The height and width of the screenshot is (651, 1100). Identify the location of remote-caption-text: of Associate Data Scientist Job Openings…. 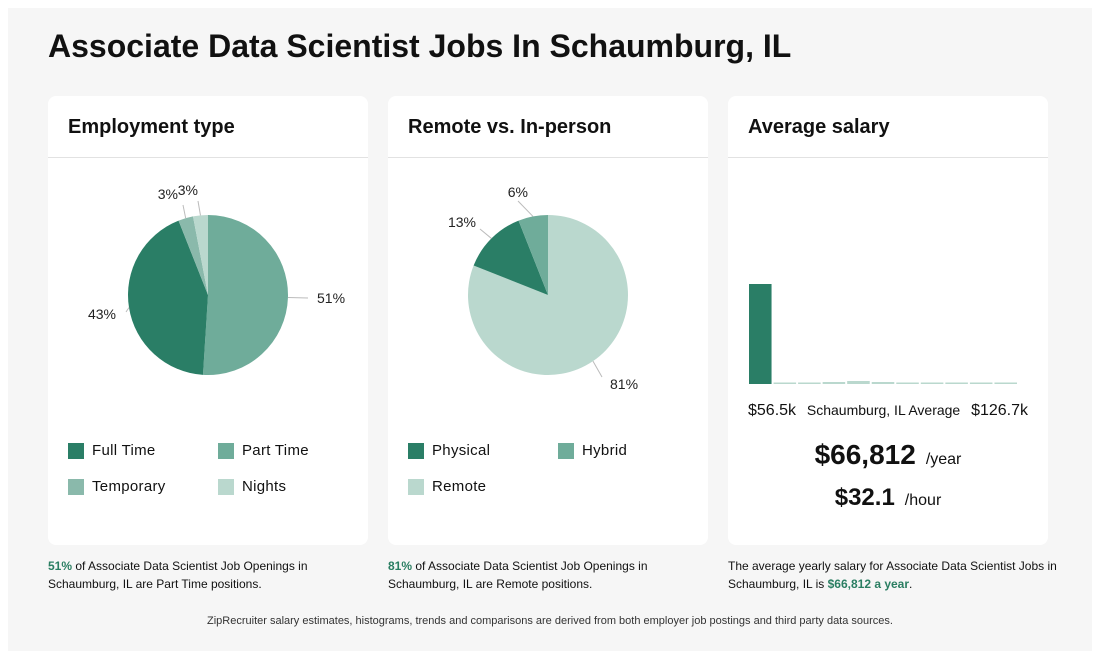
(518, 575).